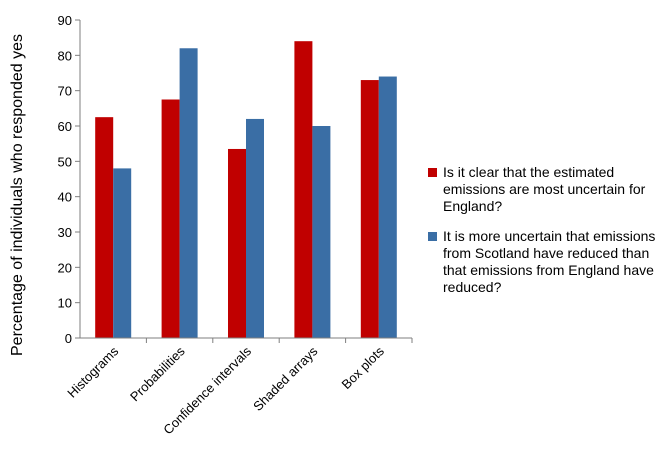 This screenshot has width=656, height=457. Describe the element at coordinates (432, 236) in the screenshot. I see `legend-swatch-blue` at that location.